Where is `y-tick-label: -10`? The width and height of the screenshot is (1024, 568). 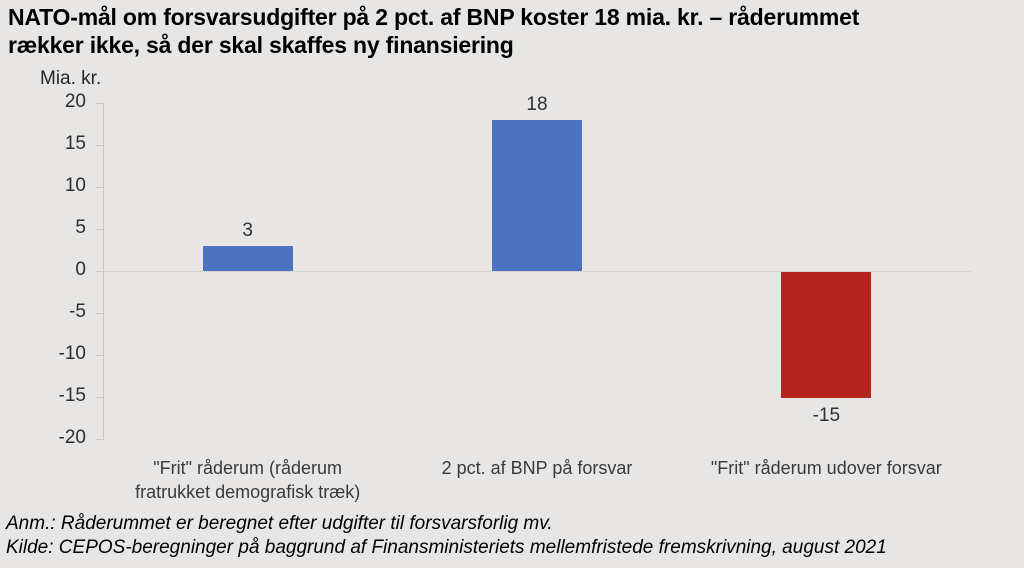 y-tick-label: -10 is located at coordinates (72, 353).